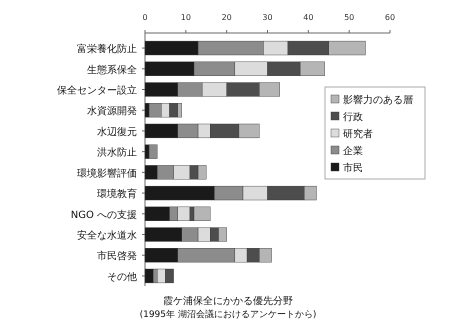 This screenshot has height=331, width=453. What do you see at coordinates (107, 173) in the screenshot?
I see `y-tick-label: 環境影響評価` at bounding box center [107, 173].